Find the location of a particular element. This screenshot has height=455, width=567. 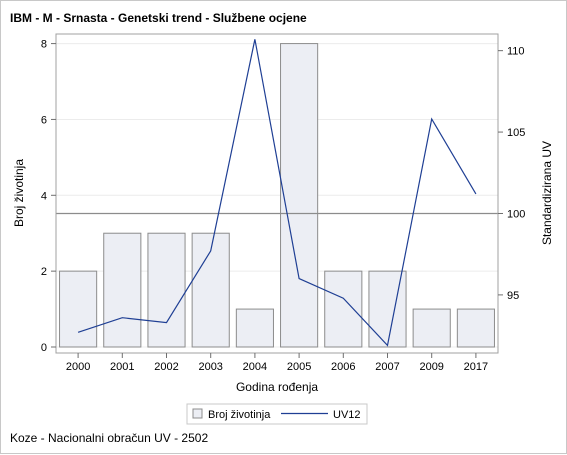

left-tick-label: 4 is located at coordinates (44, 196).